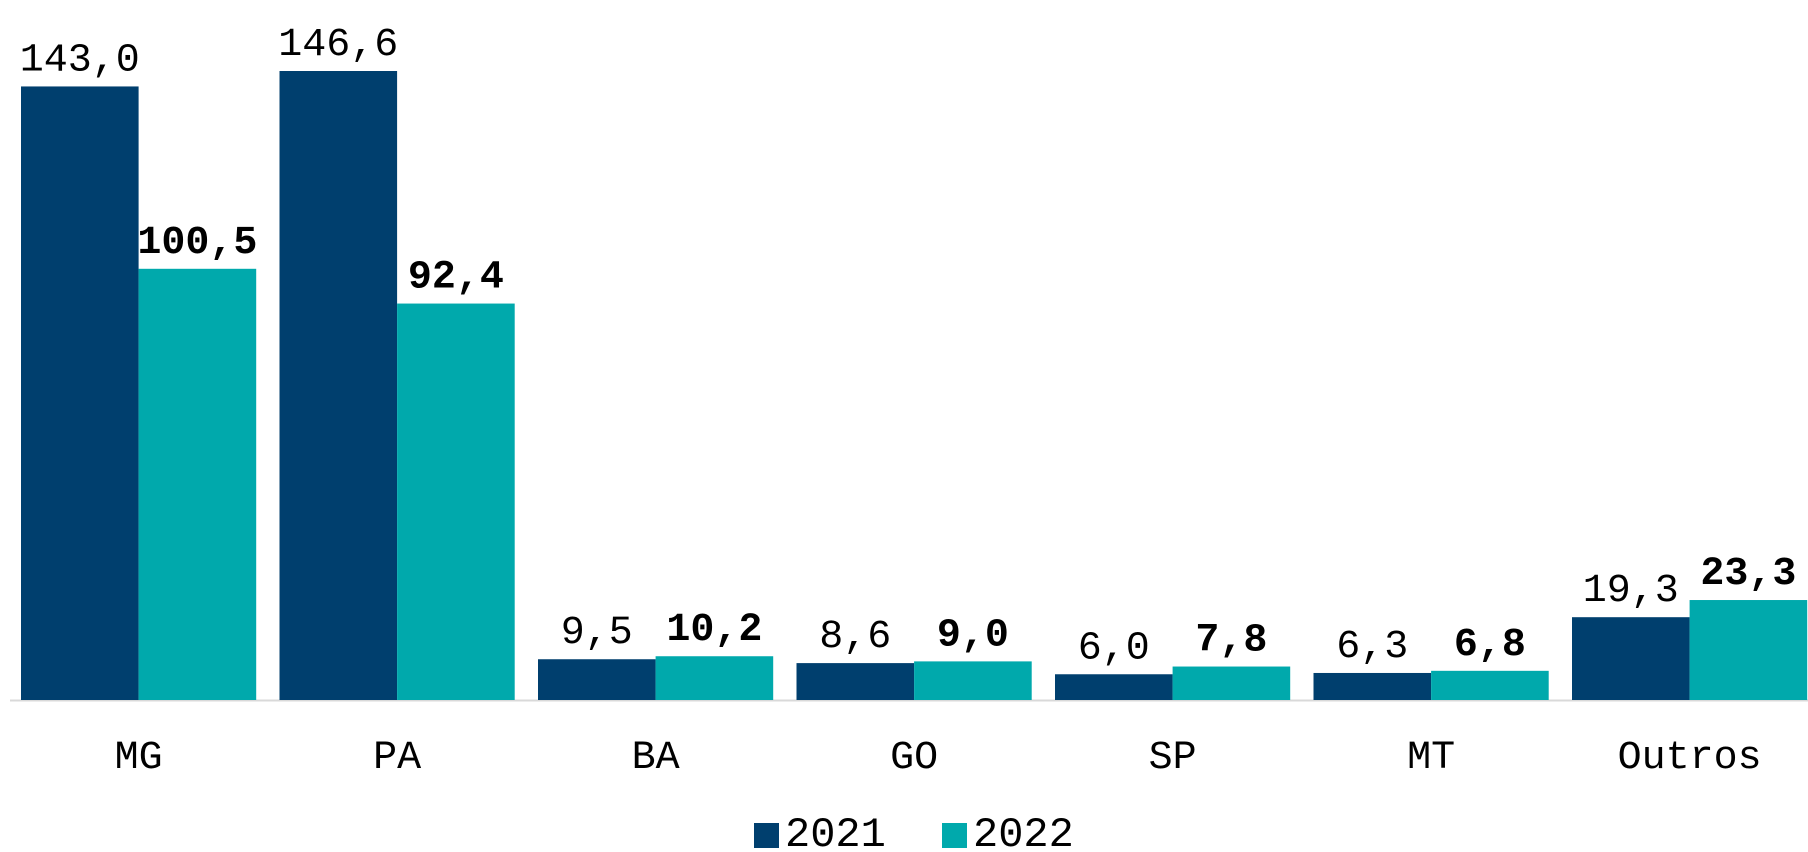 The width and height of the screenshot is (1808, 852). What do you see at coordinates (456, 278) in the screenshot?
I see `data-label: 92,4` at bounding box center [456, 278].